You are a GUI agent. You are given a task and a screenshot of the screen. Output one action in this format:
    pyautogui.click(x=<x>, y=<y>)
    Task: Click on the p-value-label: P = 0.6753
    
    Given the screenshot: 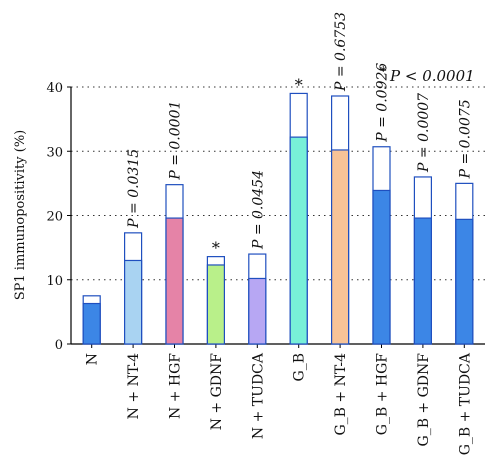 What is the action you would take?
    pyautogui.click(x=341, y=52)
    